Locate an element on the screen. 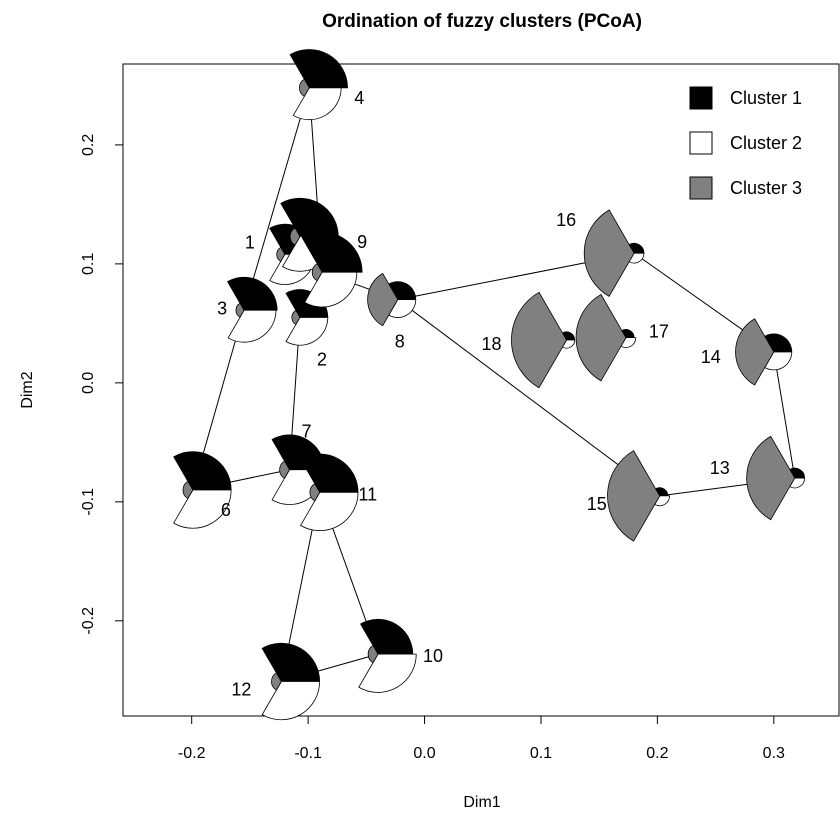 This screenshot has height=823, width=840. legend-label: Cluster 1 is located at coordinates (766, 98).